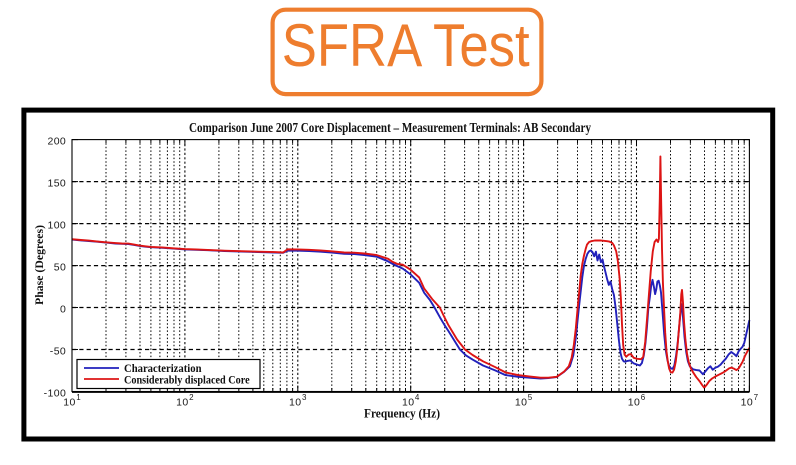 The height and width of the screenshot is (465, 796). What do you see at coordinates (39, 265) in the screenshot?
I see `svg-text: Phase (Degrees)` at bounding box center [39, 265].